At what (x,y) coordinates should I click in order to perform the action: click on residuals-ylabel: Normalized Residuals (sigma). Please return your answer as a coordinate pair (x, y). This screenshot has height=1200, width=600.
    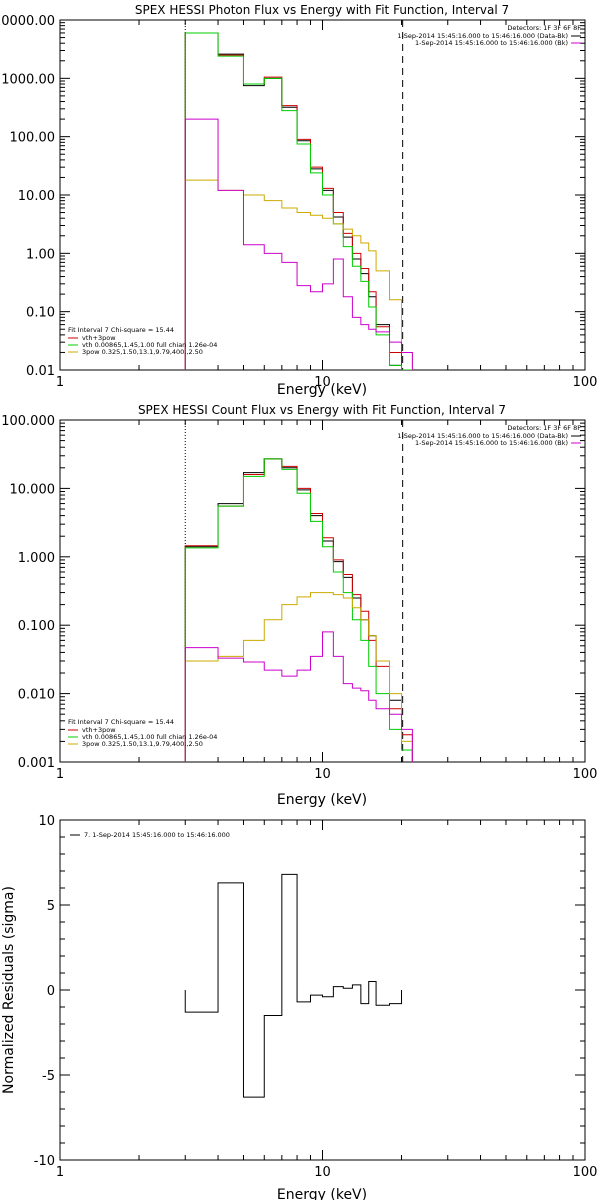
    Looking at the image, I should click on (9, 990).